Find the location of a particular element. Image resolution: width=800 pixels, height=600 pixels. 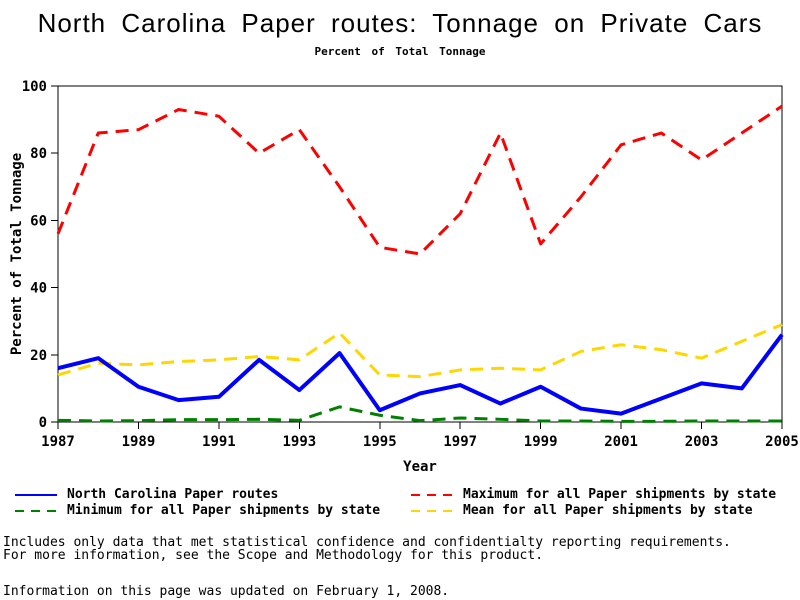

legend-label: Minimum for all Paper shipments by state is located at coordinates (224, 510).